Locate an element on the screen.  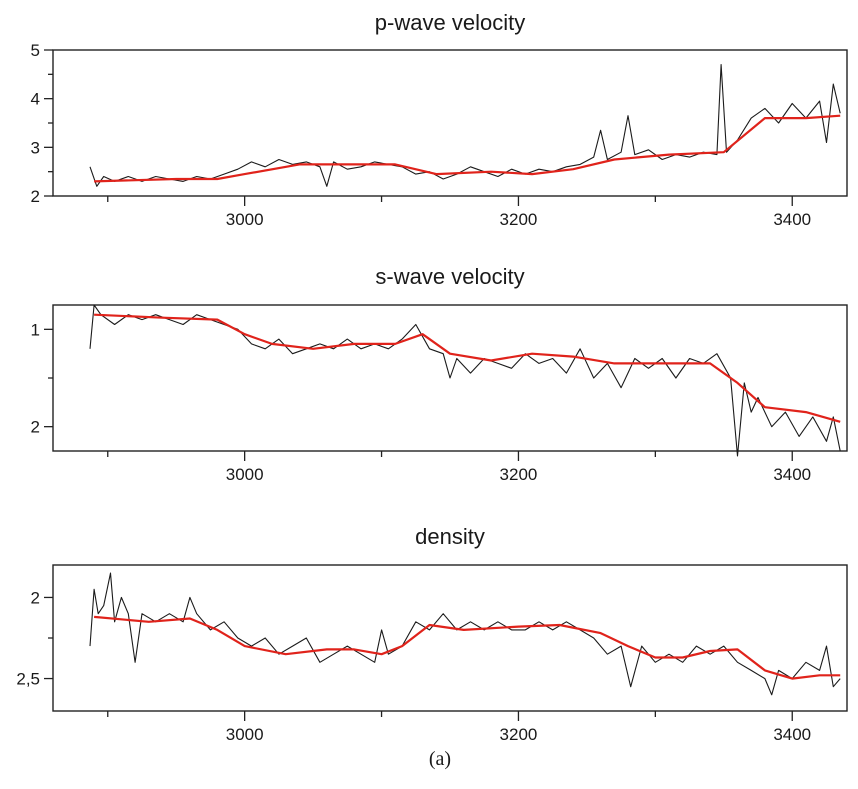
panel-title: p-wave velocity is located at coordinates (450, 22).